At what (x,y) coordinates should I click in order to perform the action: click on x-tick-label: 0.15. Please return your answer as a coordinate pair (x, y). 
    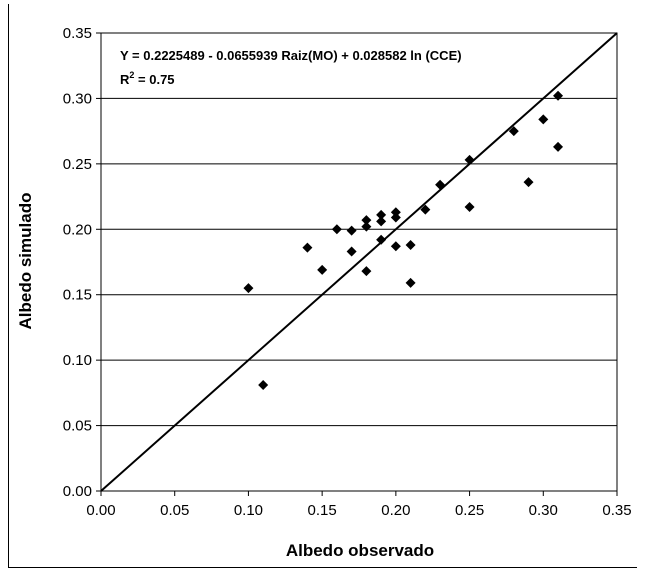
    Looking at the image, I should click on (322, 510).